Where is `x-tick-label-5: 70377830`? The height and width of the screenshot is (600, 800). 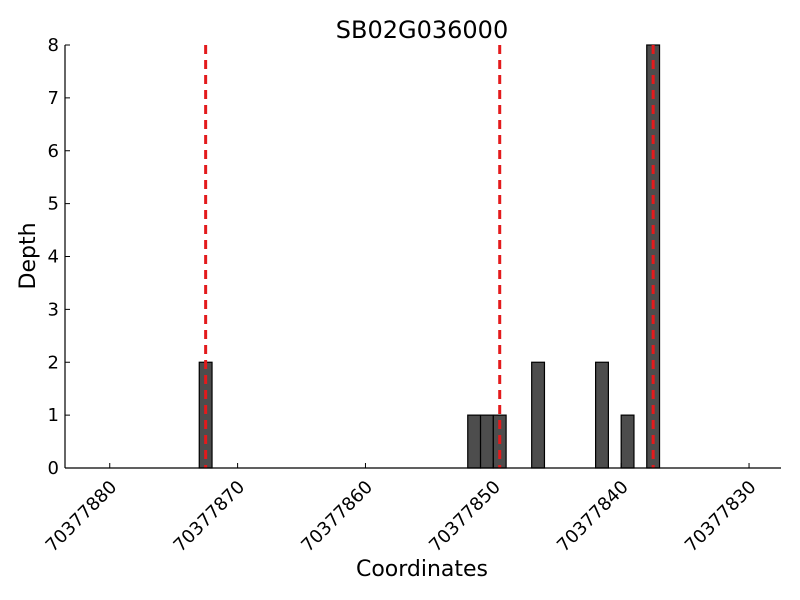 x-tick-label-5: 70377830 is located at coordinates (721, 517).